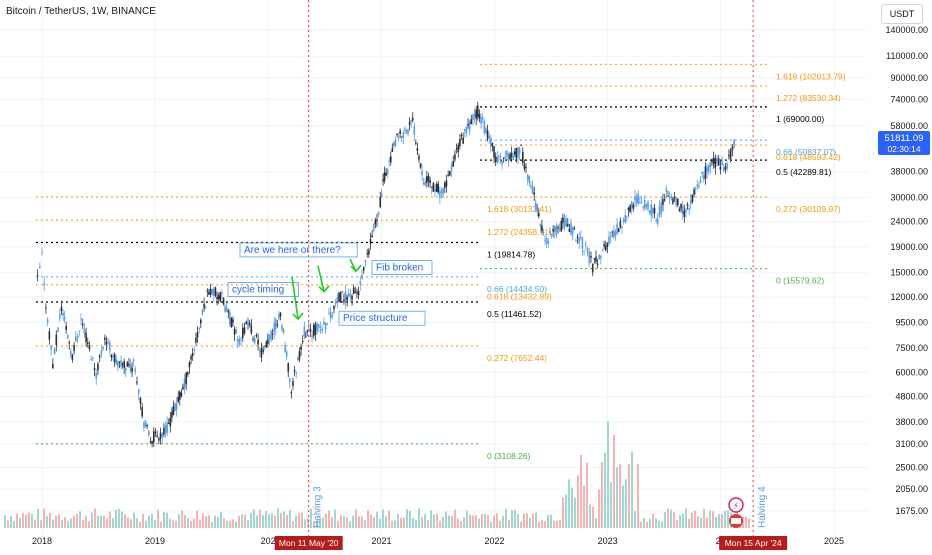 The image size is (932, 555). What do you see at coordinates (258, 290) in the screenshot?
I see `annotation-text: cycle timing` at bounding box center [258, 290].